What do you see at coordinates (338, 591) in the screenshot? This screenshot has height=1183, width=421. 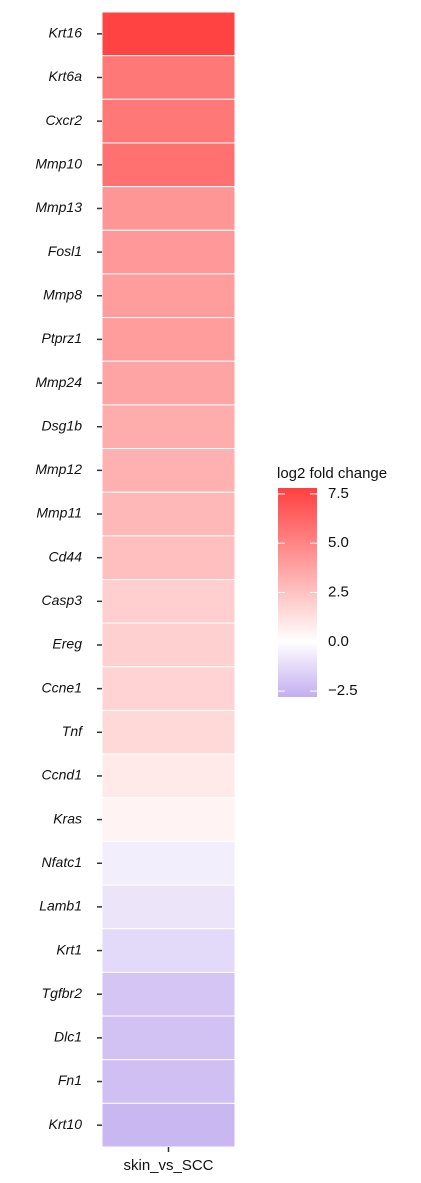 I see `legend-tick-label: 2.5` at bounding box center [338, 591].